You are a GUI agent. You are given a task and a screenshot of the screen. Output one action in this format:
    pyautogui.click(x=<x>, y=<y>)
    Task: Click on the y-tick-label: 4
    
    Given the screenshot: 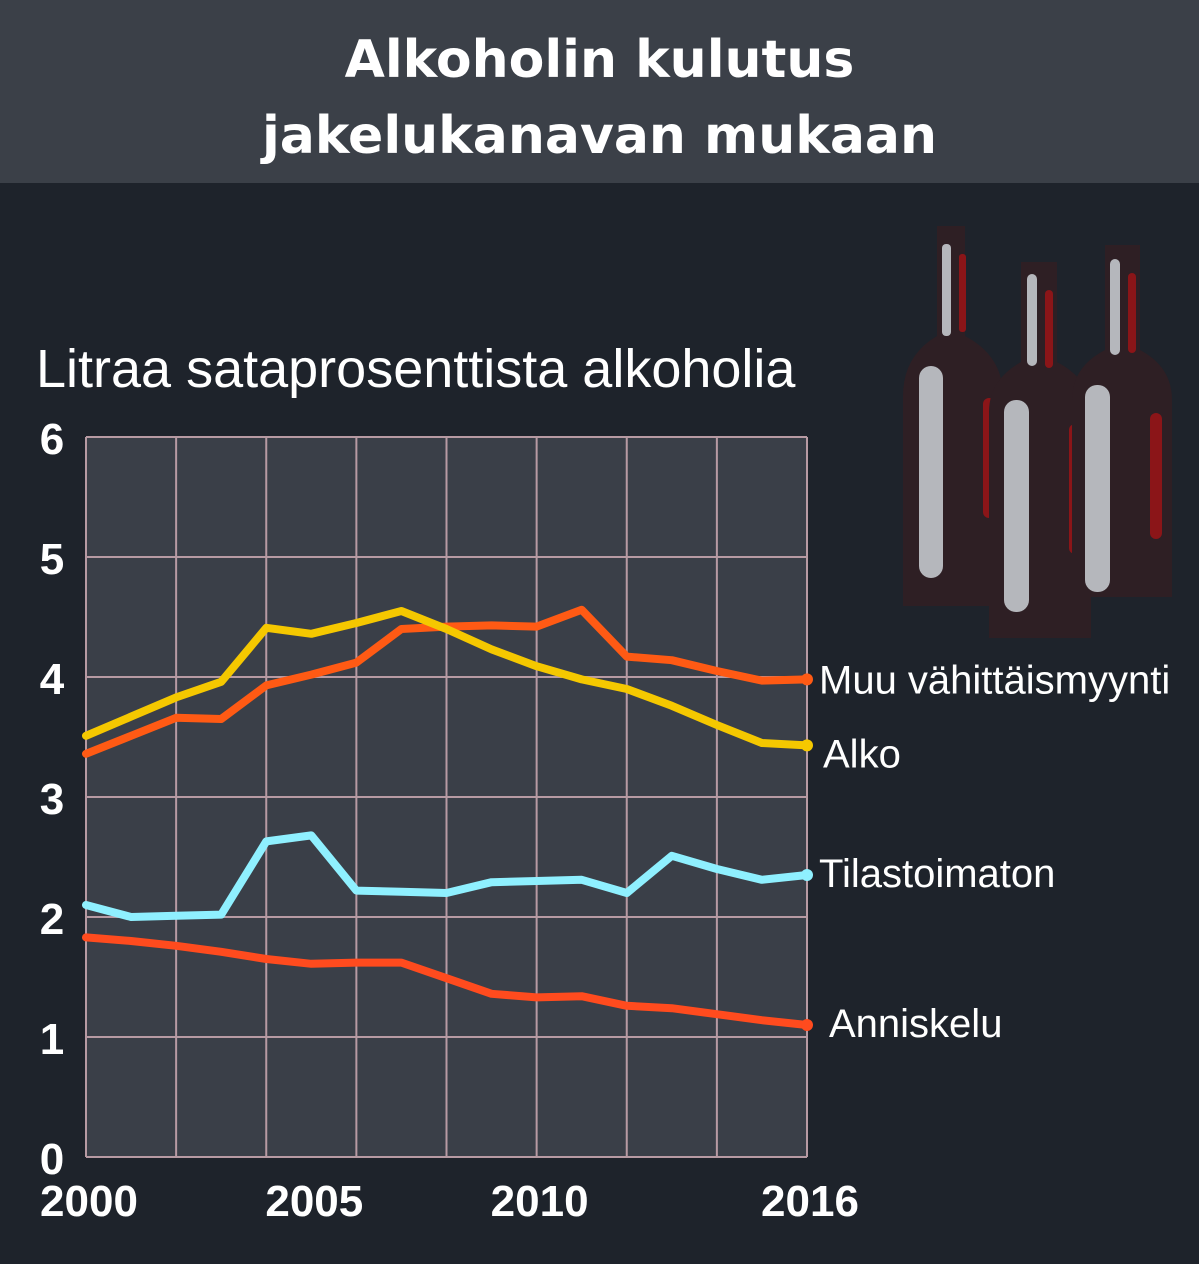 What is the action you would take?
    pyautogui.click(x=52, y=679)
    